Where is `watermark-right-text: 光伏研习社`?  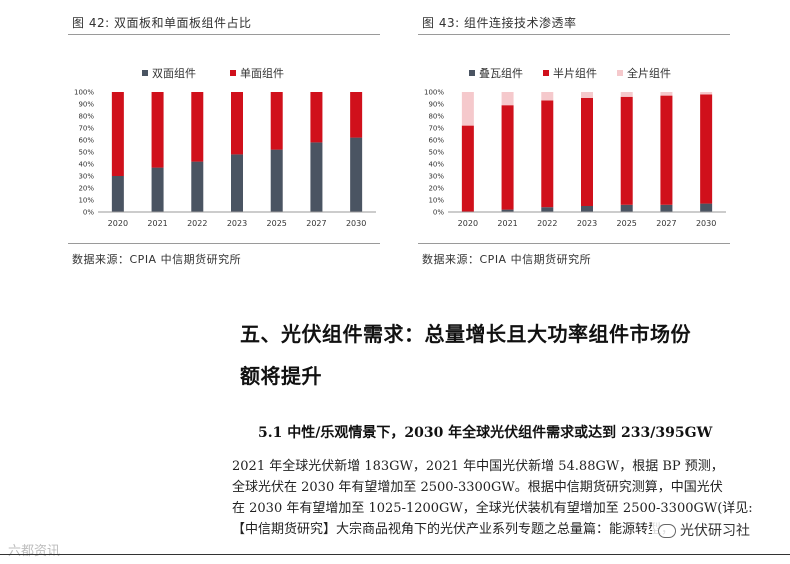 watermark-right-text: 光伏研习社 is located at coordinates (715, 531).